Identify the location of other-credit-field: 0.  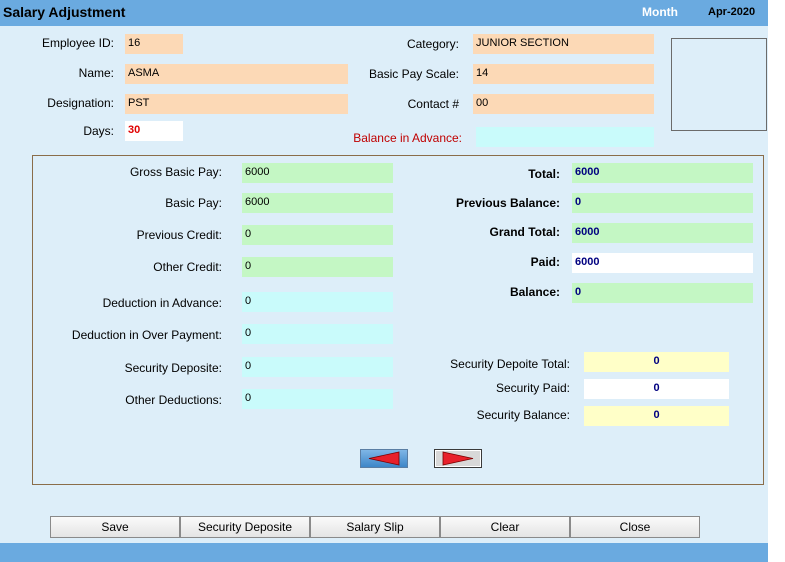
(317, 267).